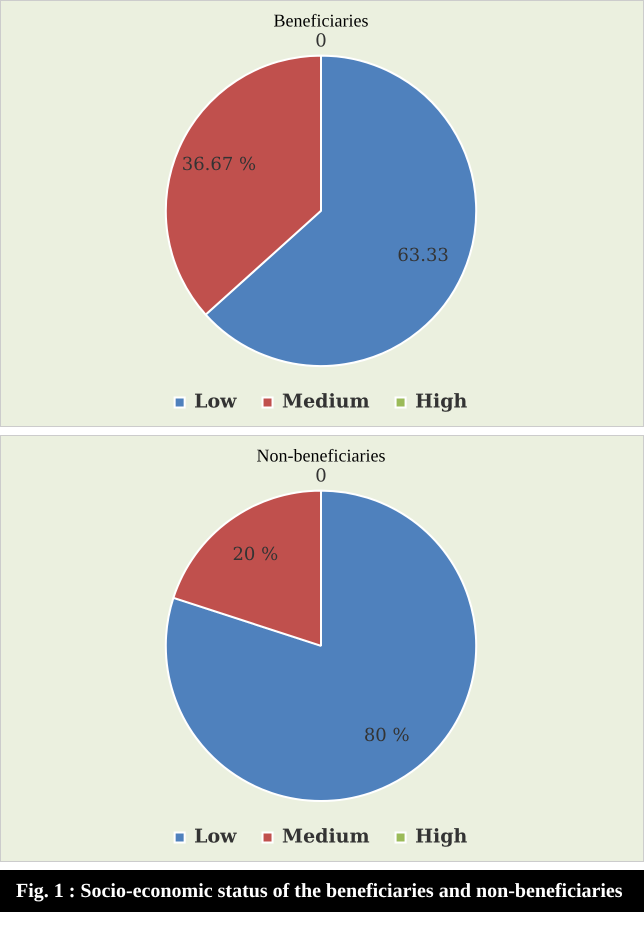 Image resolution: width=644 pixels, height=944 pixels. Describe the element at coordinates (387, 735) in the screenshot. I see `data-label: 80 %` at that location.